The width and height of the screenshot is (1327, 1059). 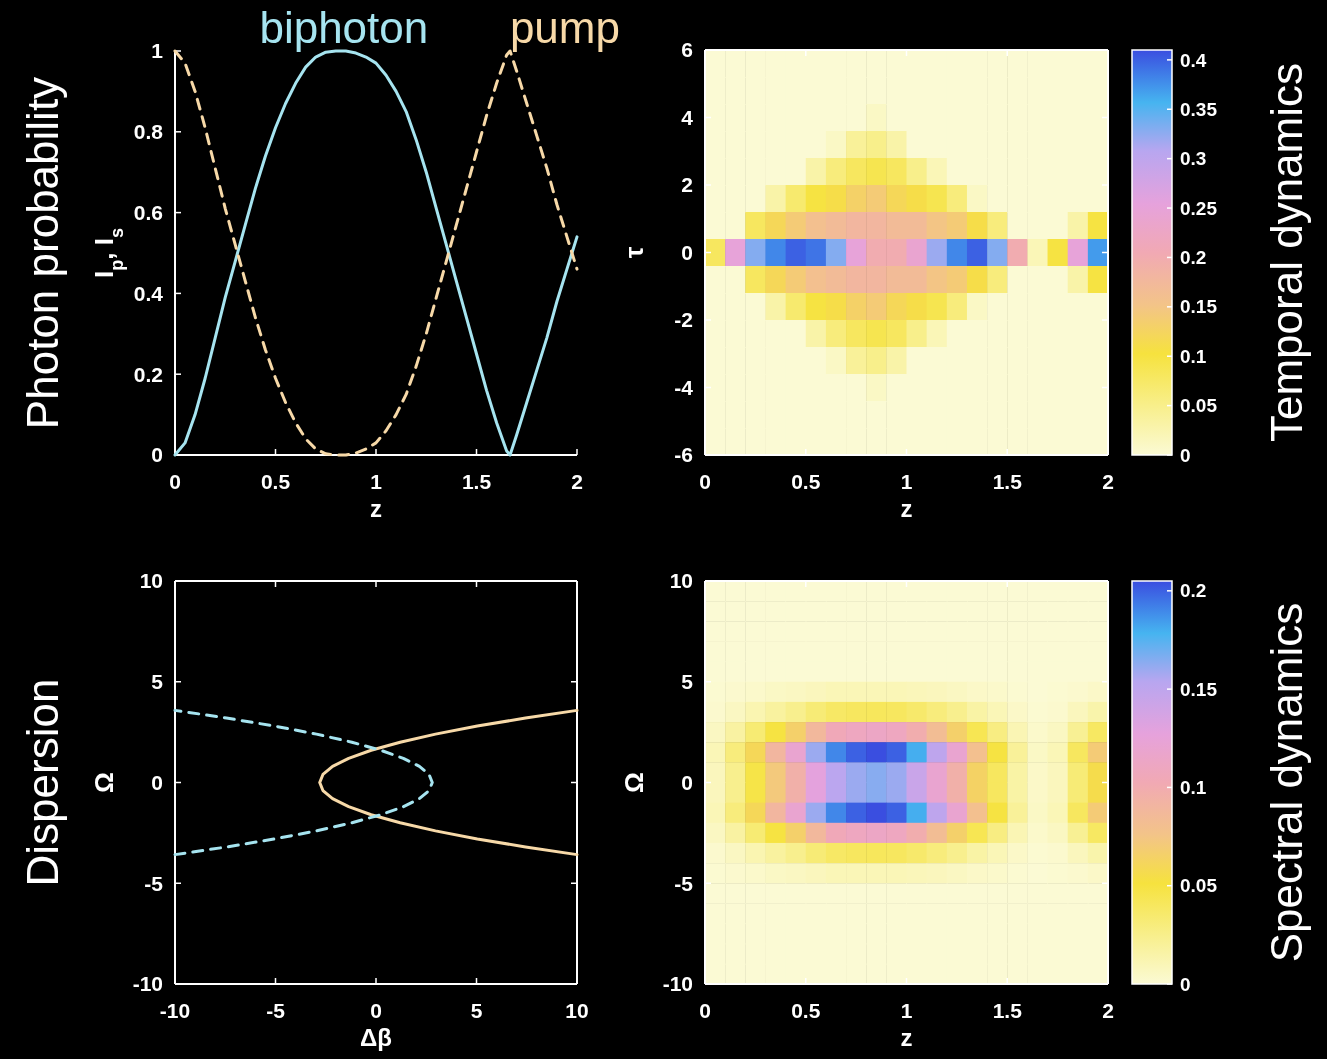 I want to click on color-bar-label: 0.25, so click(x=1199, y=208).